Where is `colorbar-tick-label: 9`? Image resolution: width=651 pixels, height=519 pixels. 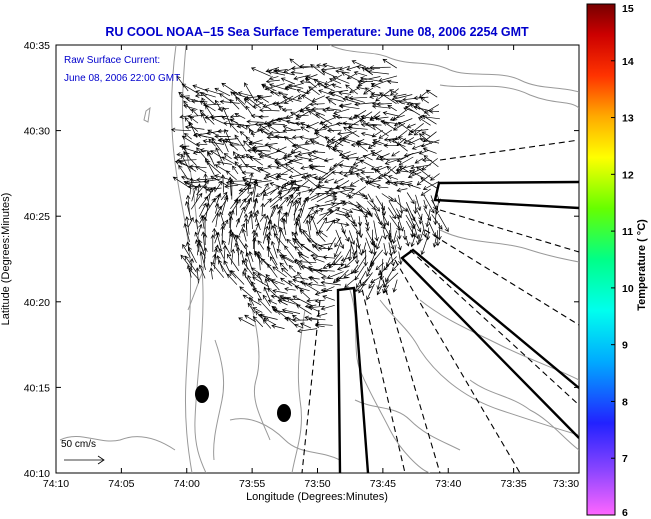
colorbar-tick-label: 9 is located at coordinates (625, 346).